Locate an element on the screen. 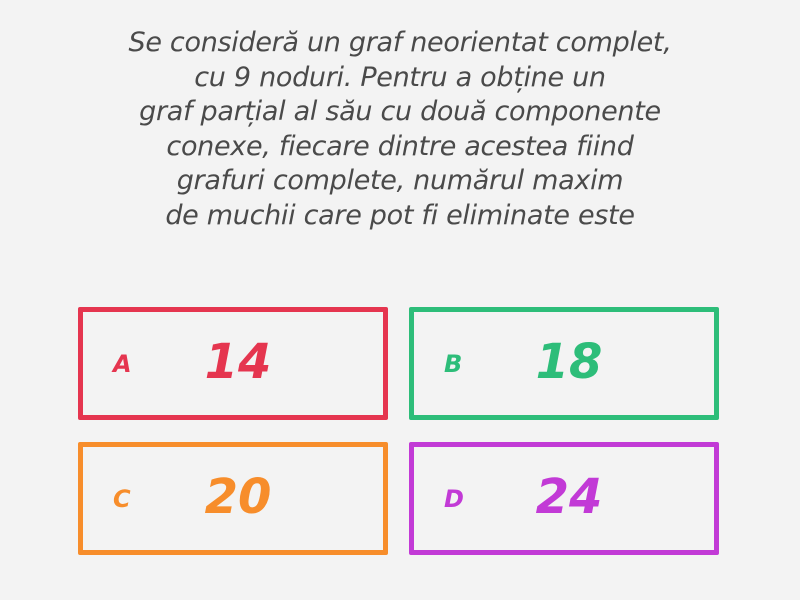  question-line: conexe, fiecare dintre acestea fiind is located at coordinates (400, 146).